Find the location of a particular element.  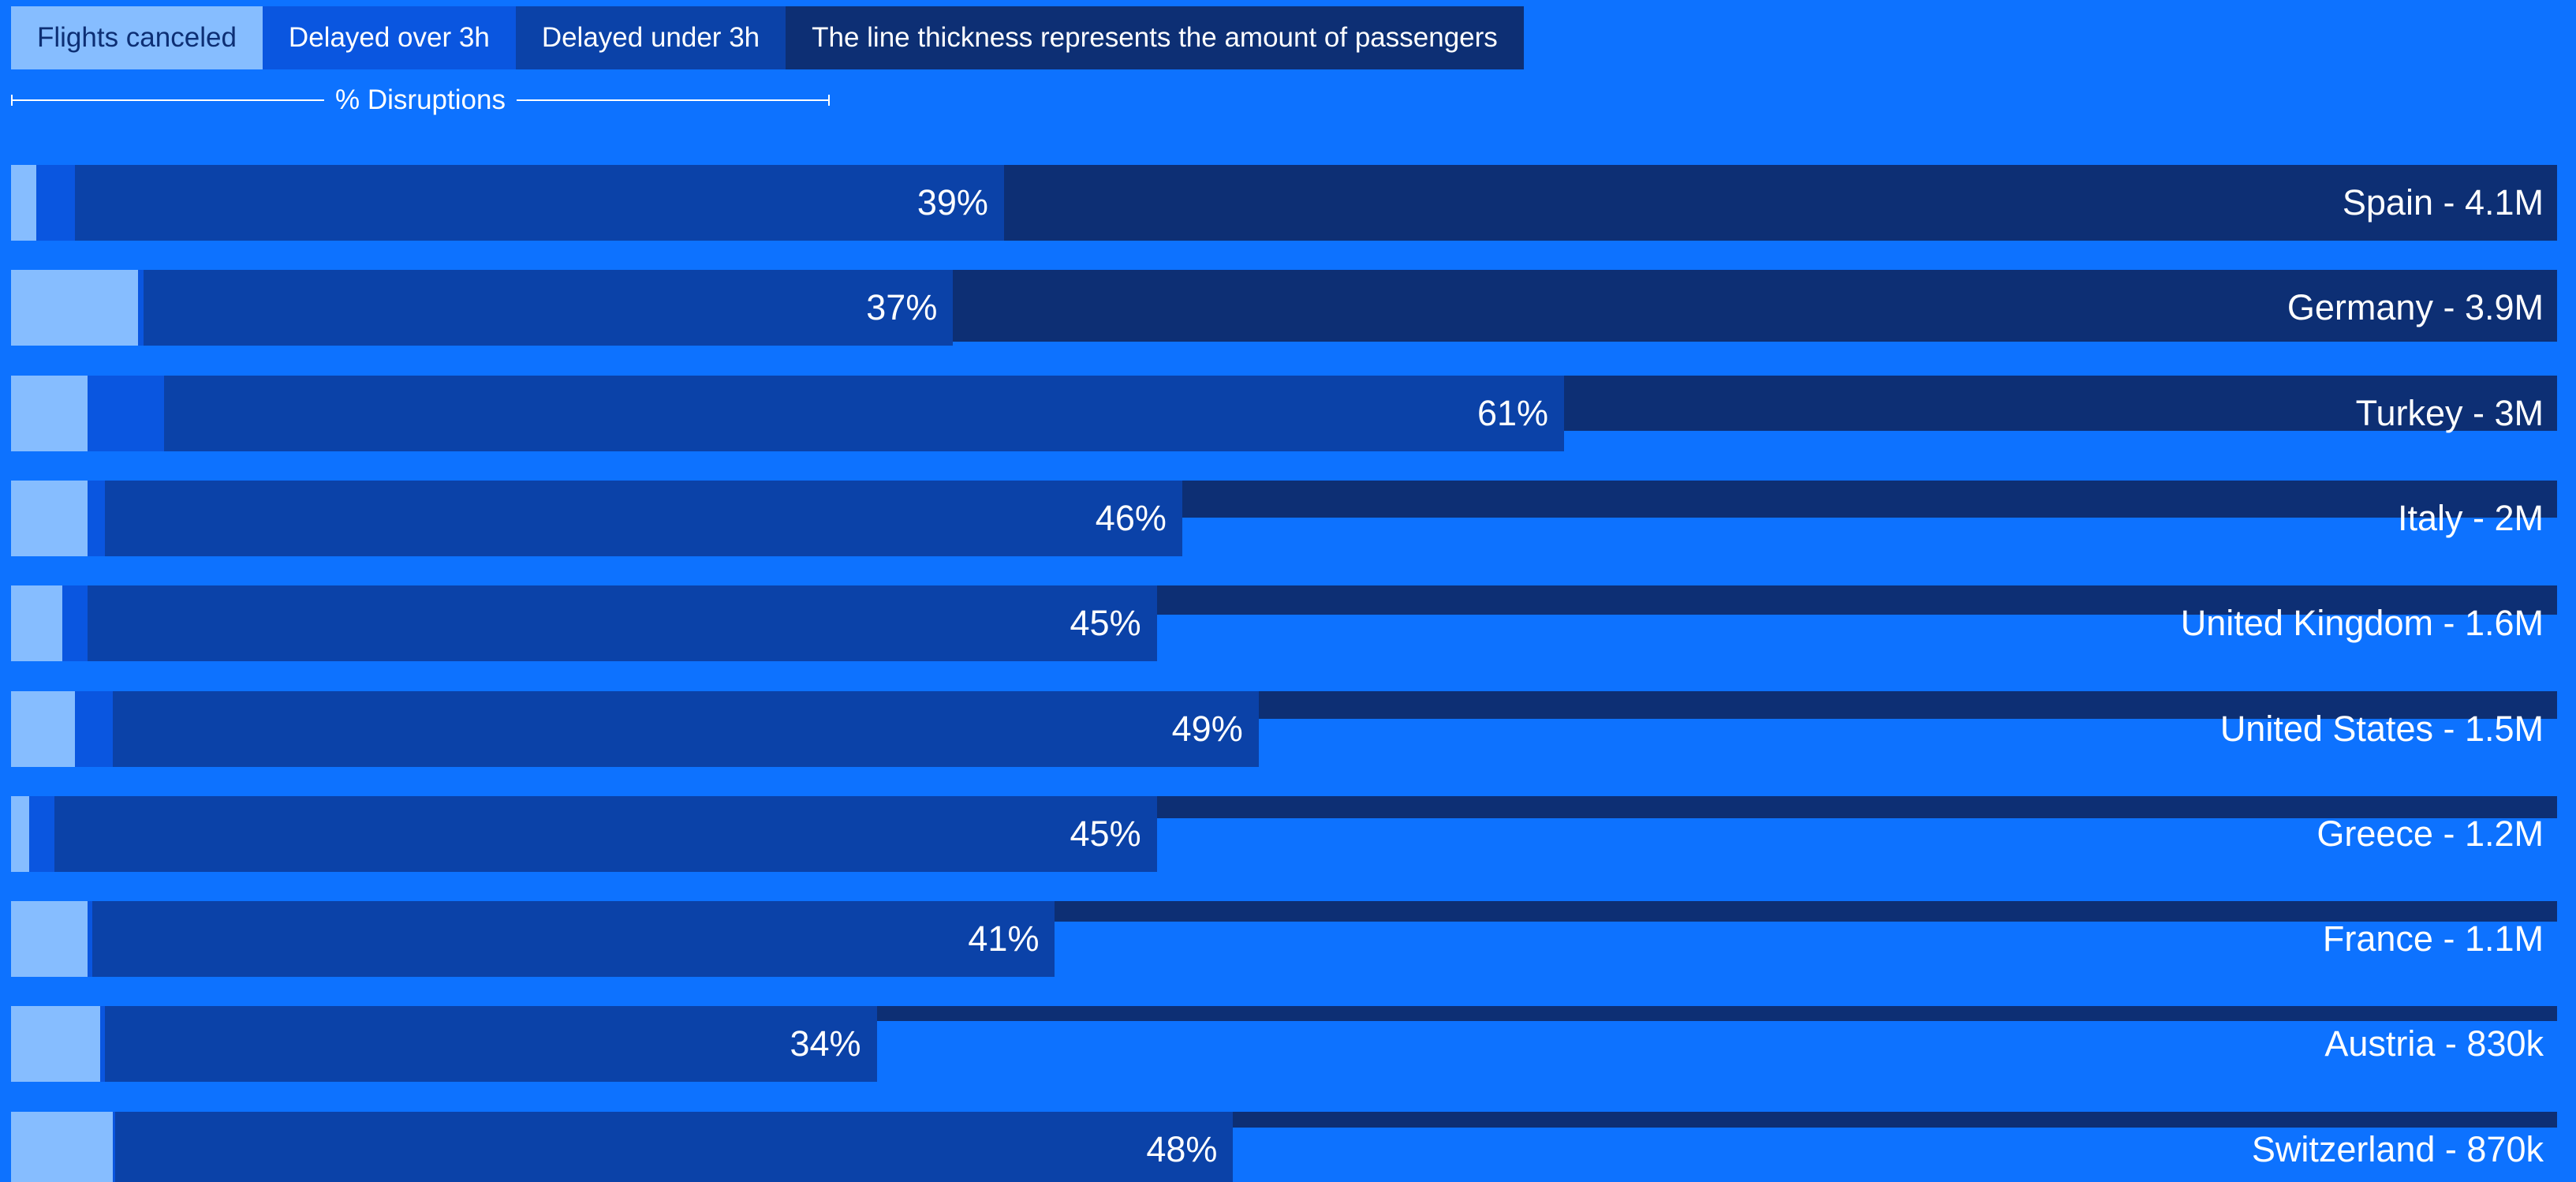

country-label: Germany - 3.9M is located at coordinates (2415, 307).